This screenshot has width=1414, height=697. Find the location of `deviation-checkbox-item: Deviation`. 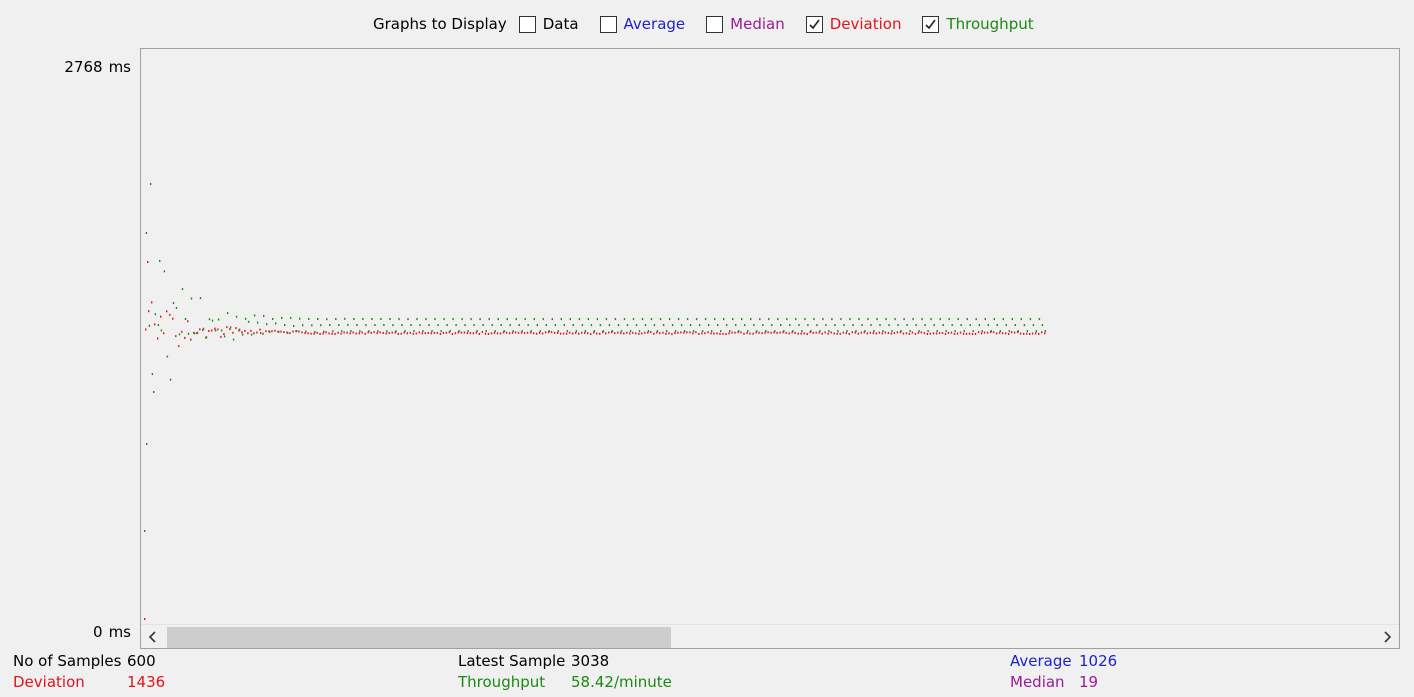

deviation-checkbox-item: Deviation is located at coordinates (853, 24).